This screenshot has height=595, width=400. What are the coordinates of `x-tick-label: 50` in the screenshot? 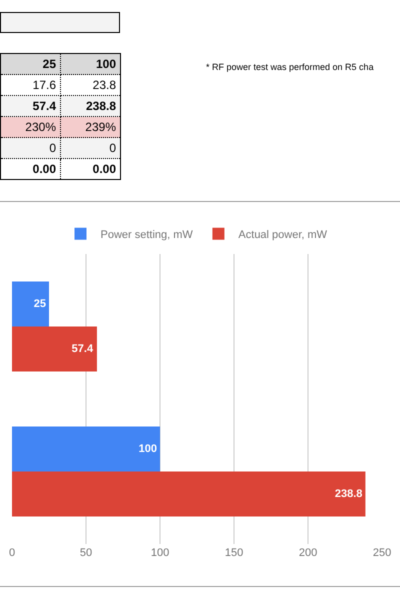 It's located at (86, 553).